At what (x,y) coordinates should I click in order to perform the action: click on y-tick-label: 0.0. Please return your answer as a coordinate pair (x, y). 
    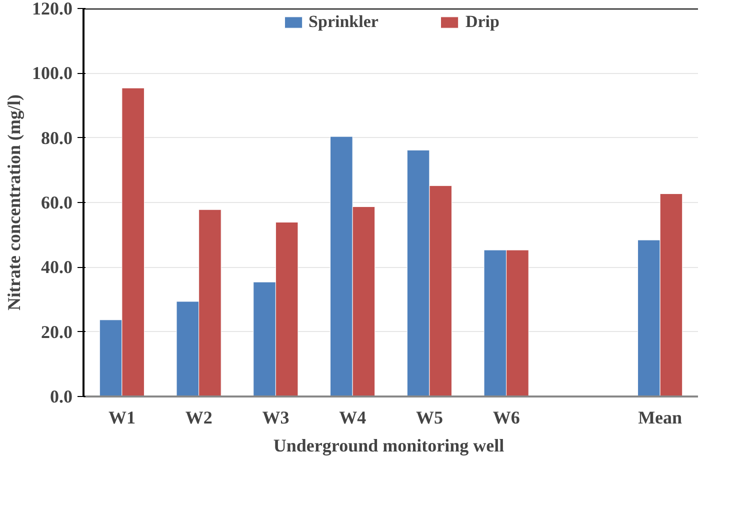
    Looking at the image, I should click on (61, 396).